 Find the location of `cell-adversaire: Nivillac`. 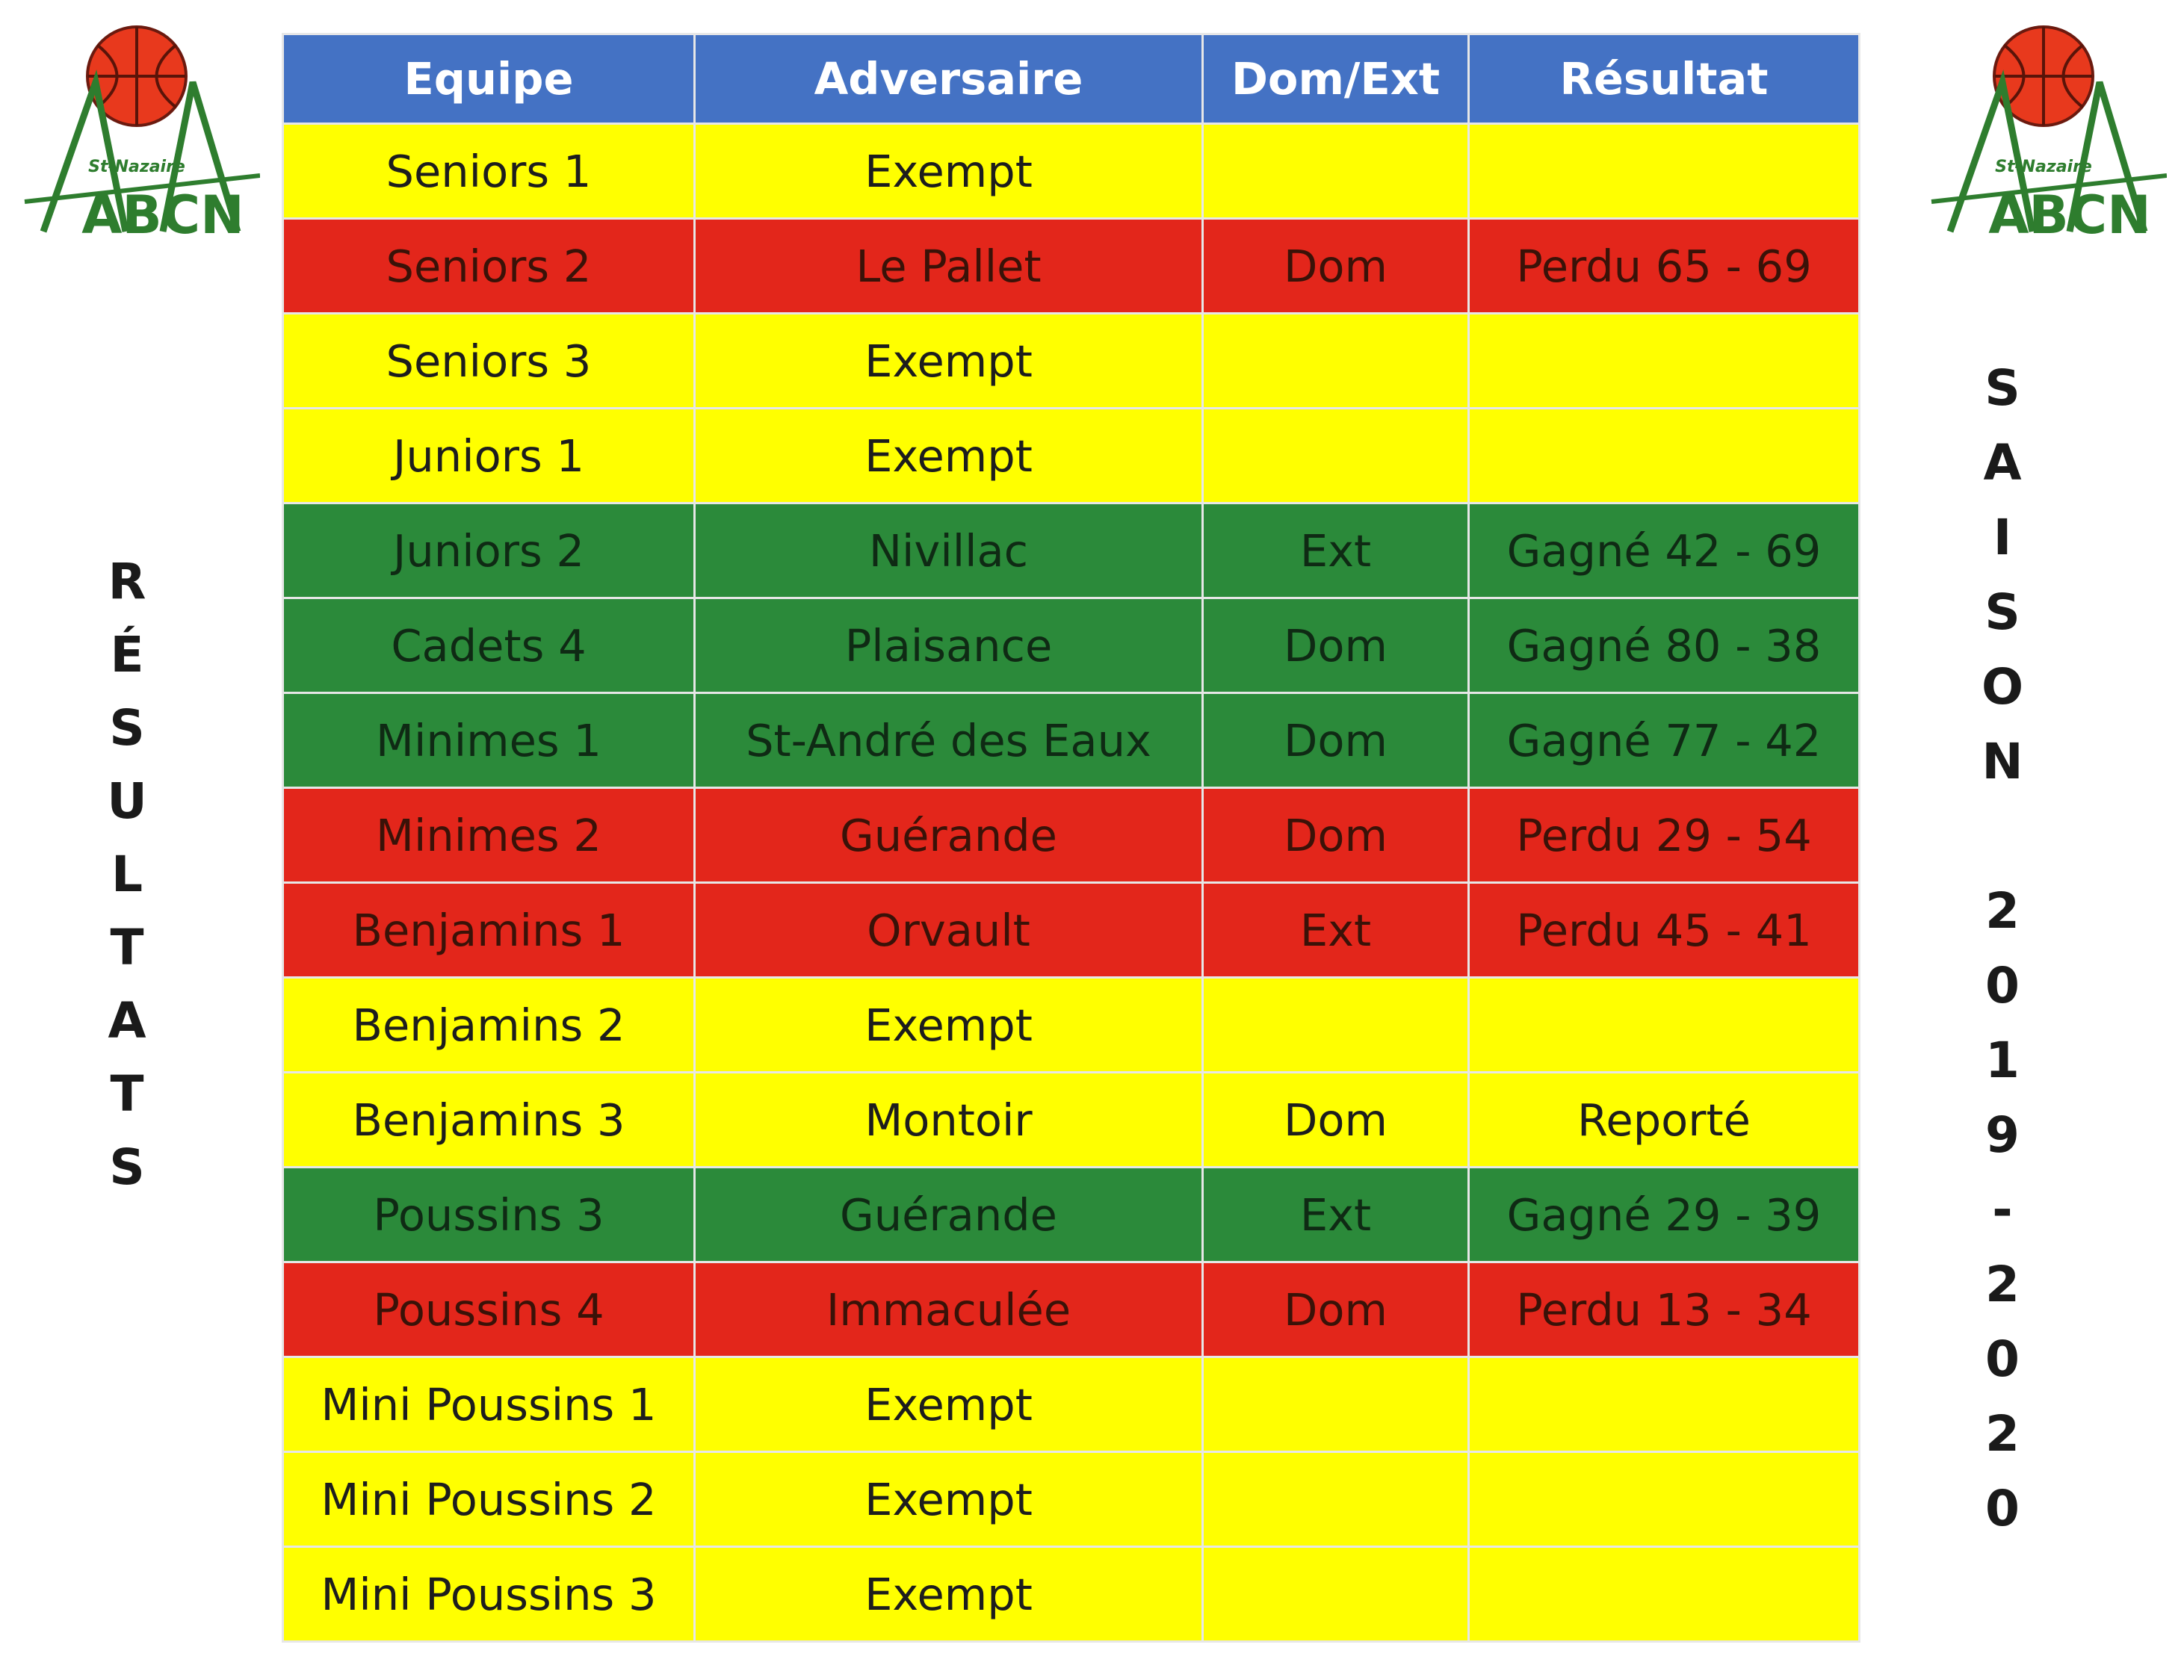

cell-adversaire: Nivillac is located at coordinates (948, 550).